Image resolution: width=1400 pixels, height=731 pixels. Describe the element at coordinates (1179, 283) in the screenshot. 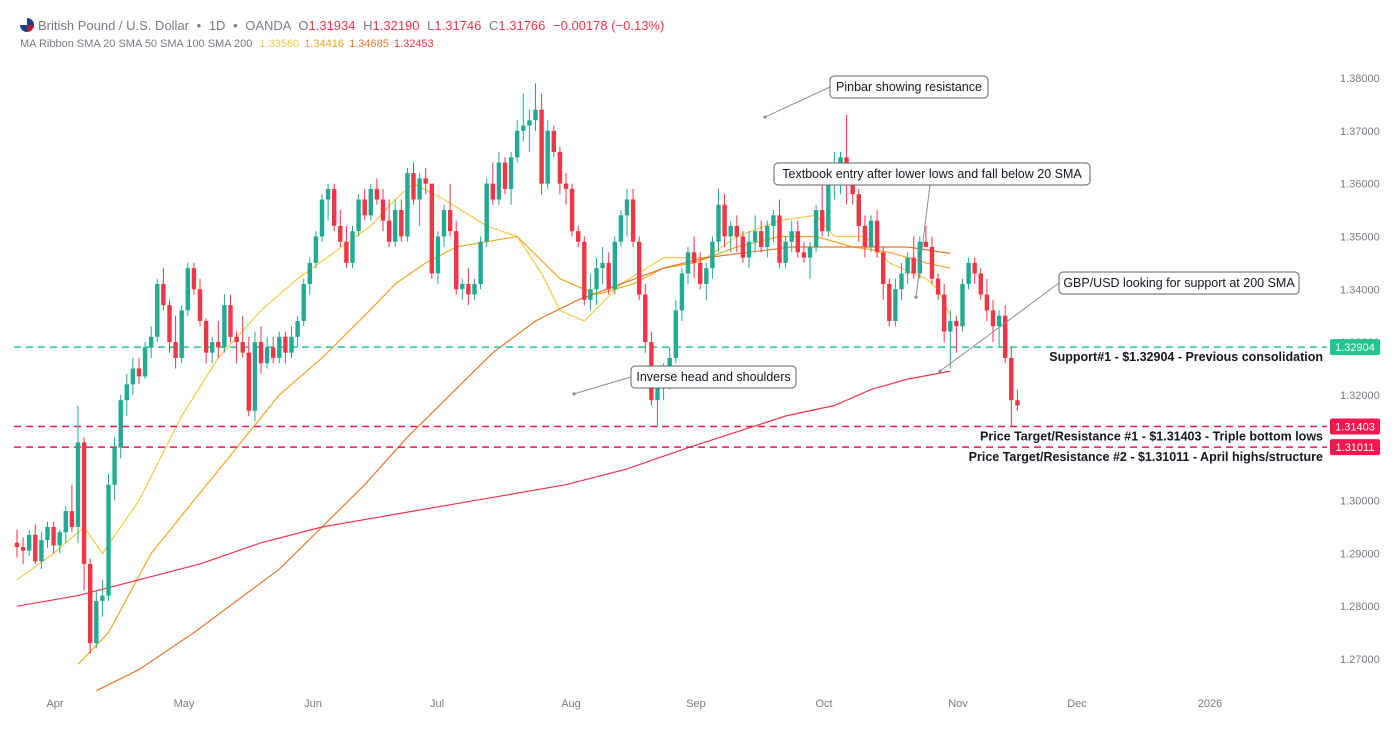

I see `annotation-text: GBP/USD looking for support at 200 SMA` at that location.